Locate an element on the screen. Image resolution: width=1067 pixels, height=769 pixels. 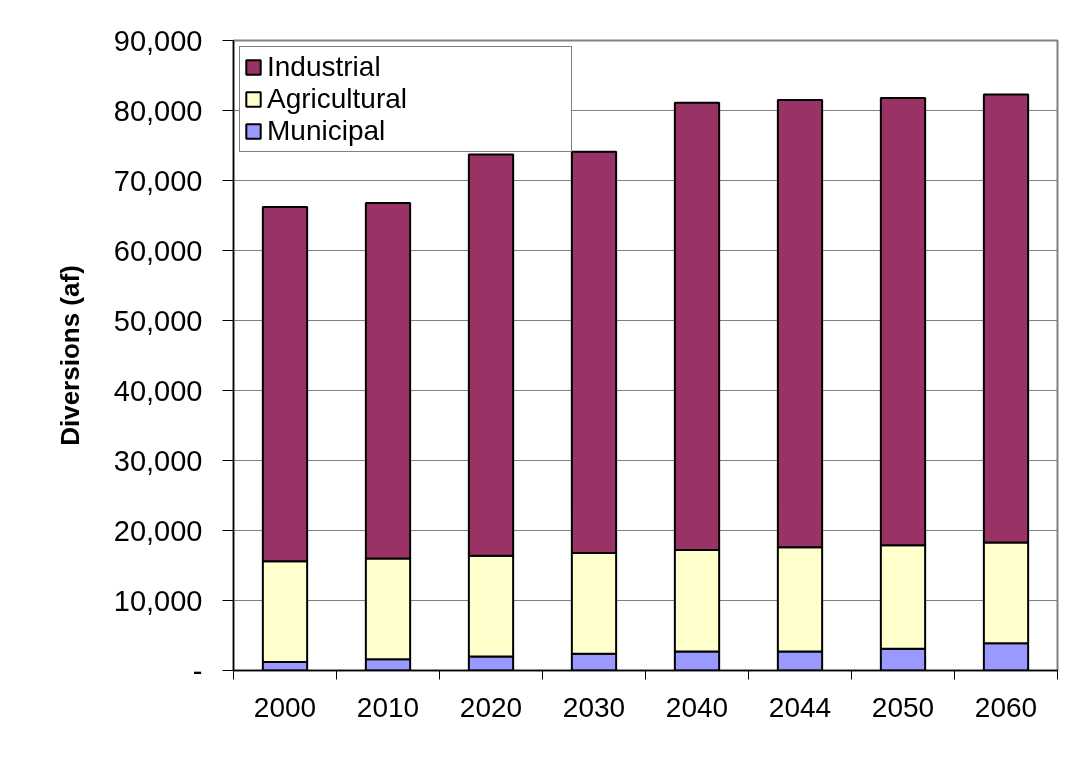
y-axis-title: Diversions (af) is located at coordinates (69, 355).